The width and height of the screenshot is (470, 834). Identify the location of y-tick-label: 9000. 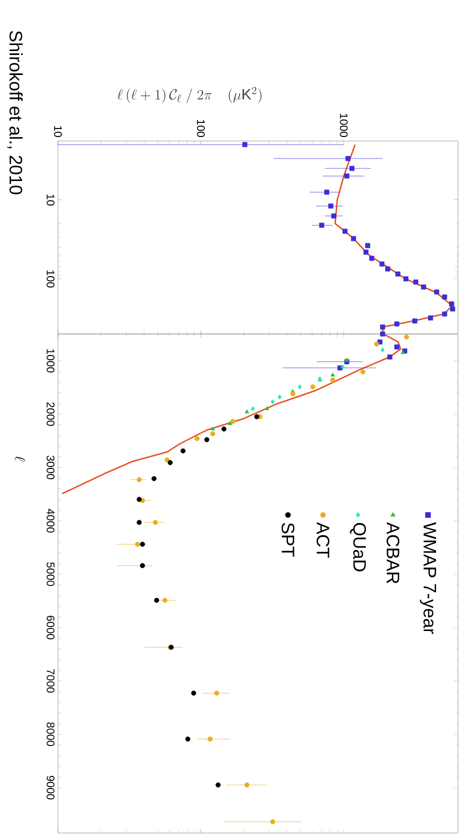
(50, 788).